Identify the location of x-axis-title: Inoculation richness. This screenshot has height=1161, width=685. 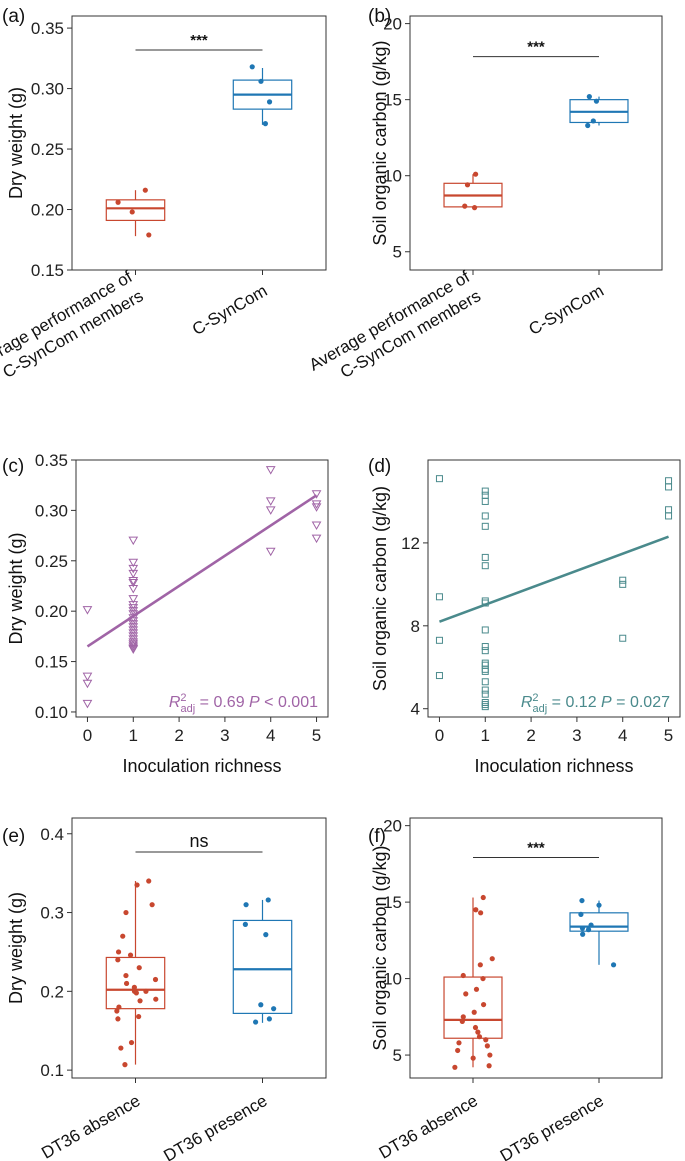
(553, 766).